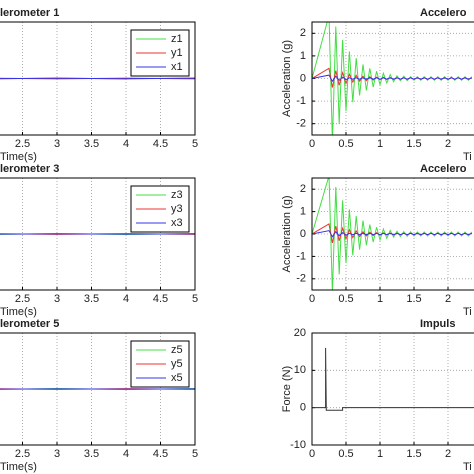 This screenshot has height=474, width=474. What do you see at coordinates (177, 364) in the screenshot?
I see `legend-label: y5` at bounding box center [177, 364].